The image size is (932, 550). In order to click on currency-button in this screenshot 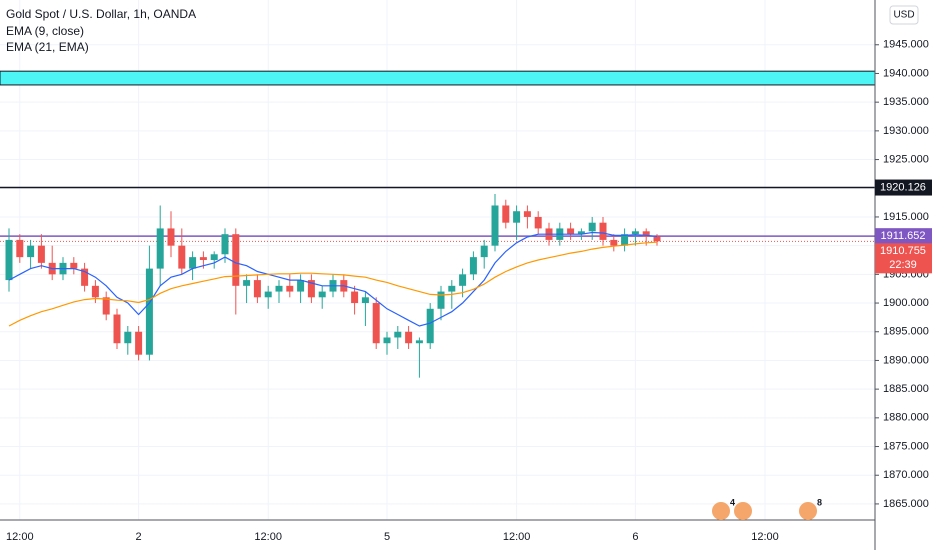, I will do `click(904, 15)`.